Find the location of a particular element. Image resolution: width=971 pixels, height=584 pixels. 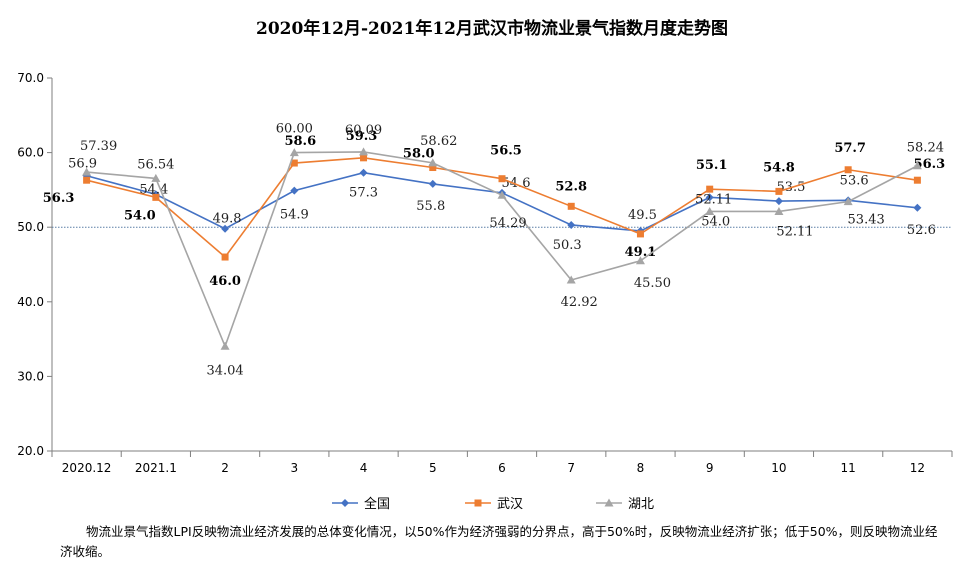

x-tick-label: 3 is located at coordinates (294, 468).